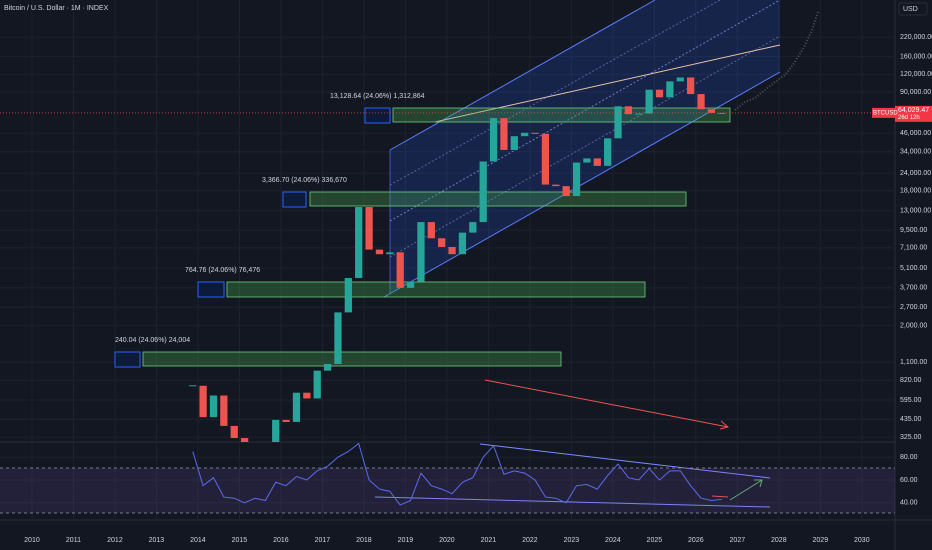  Describe the element at coordinates (910, 9) in the screenshot. I see `currency: USD` at that location.